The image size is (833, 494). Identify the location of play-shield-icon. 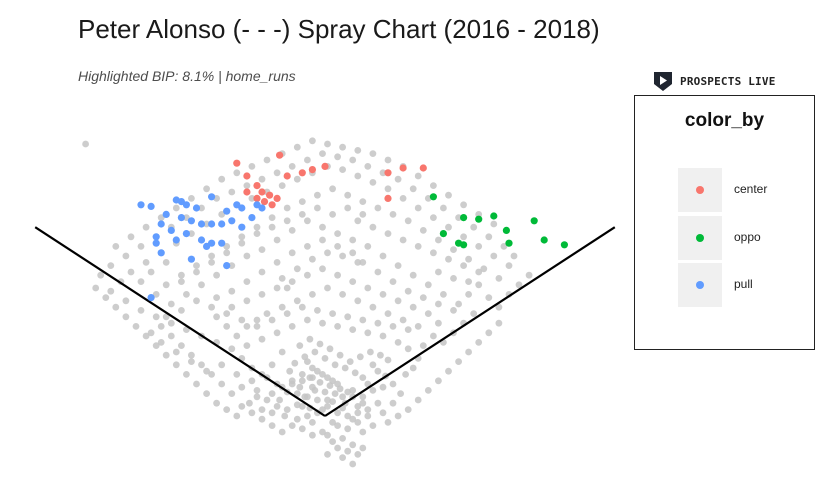
(663, 81).